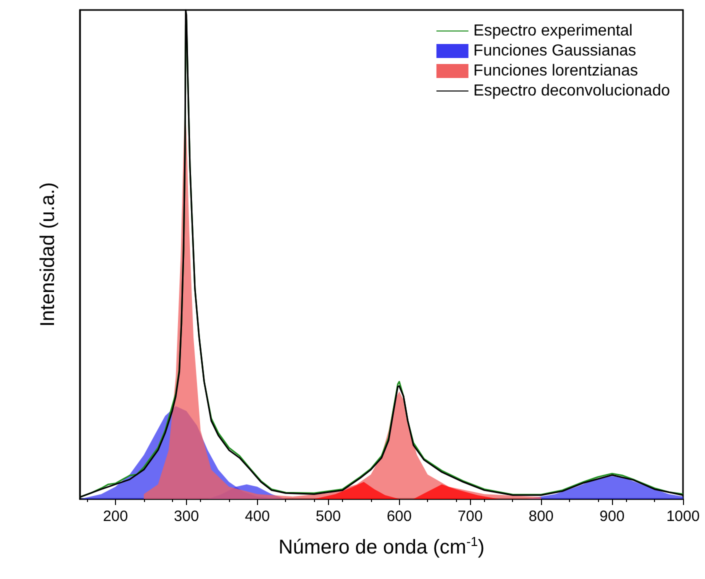  I want to click on x-tick-label: 900, so click(612, 516).